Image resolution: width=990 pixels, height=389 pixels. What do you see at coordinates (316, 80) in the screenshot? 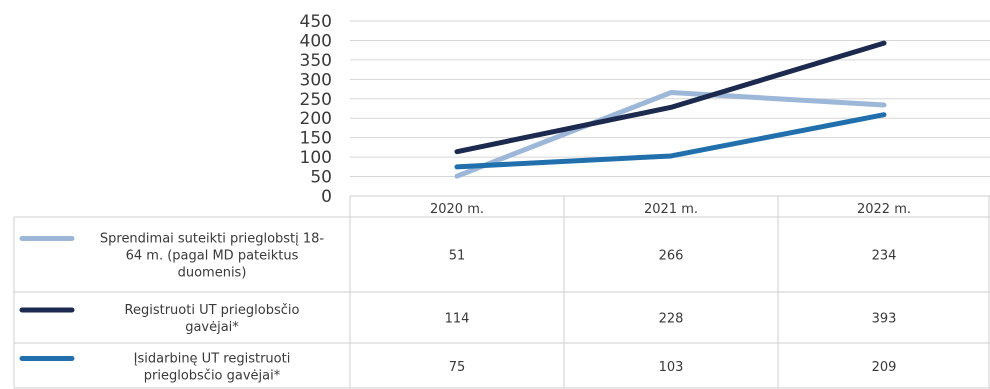
I see `y-tick-label: 300` at bounding box center [316, 80].